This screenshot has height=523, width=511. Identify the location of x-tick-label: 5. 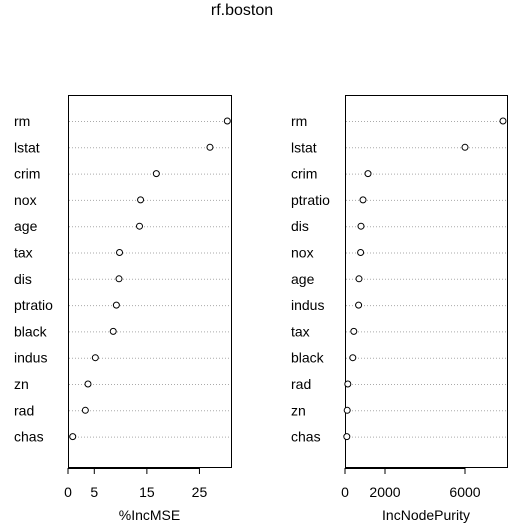
(94, 492).